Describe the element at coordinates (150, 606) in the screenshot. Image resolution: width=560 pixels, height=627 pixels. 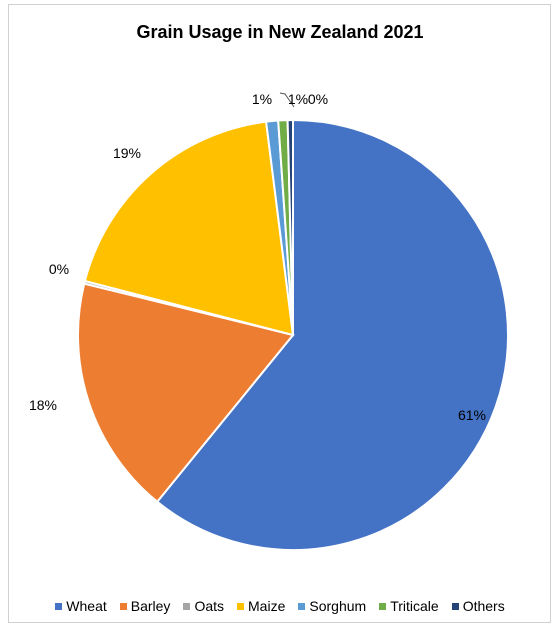
I see `legend-label: Barley` at that location.